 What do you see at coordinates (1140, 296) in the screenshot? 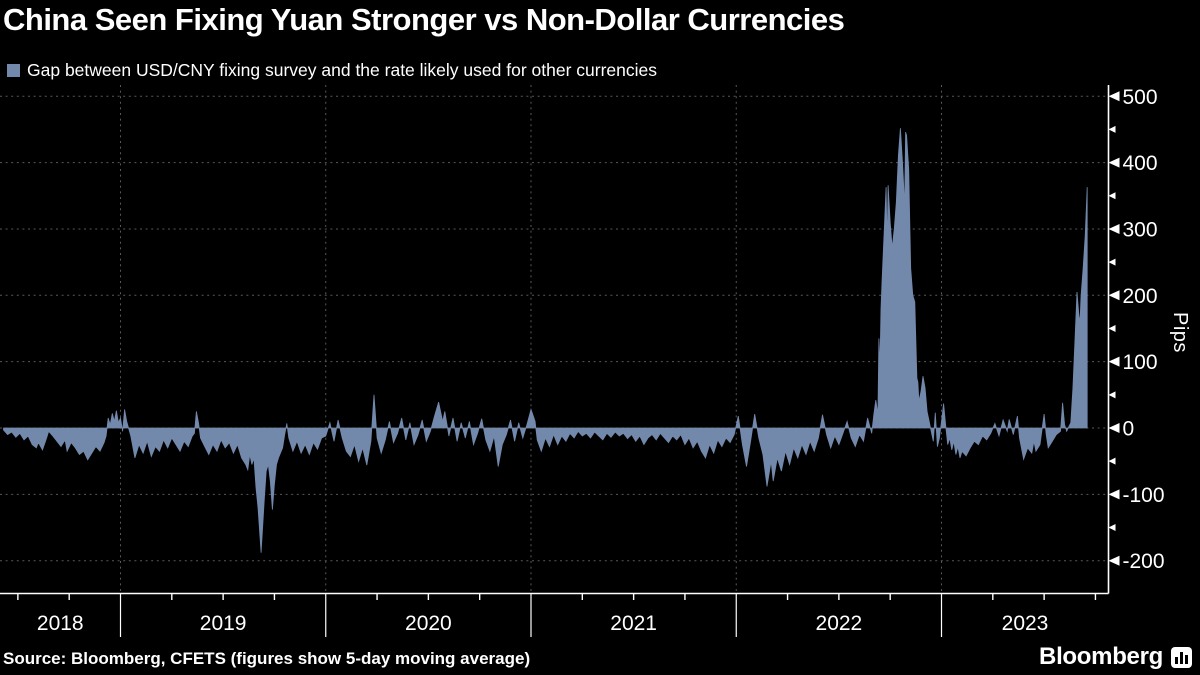
I see `y-tick-label: 200` at bounding box center [1140, 296].